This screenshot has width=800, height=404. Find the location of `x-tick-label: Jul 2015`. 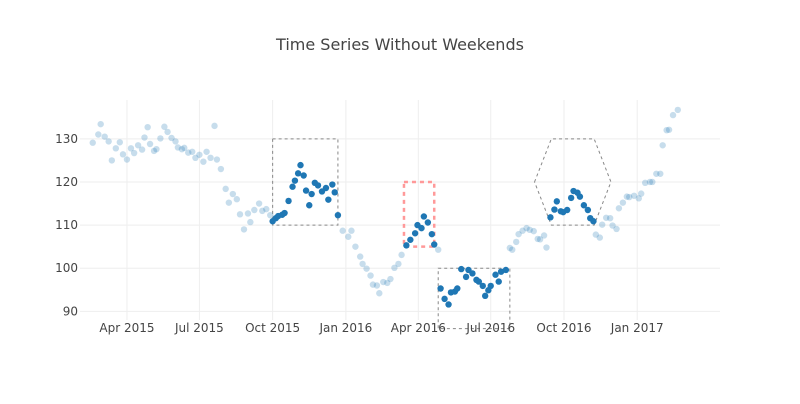

x-tick-label: Jul 2015 is located at coordinates (199, 328).